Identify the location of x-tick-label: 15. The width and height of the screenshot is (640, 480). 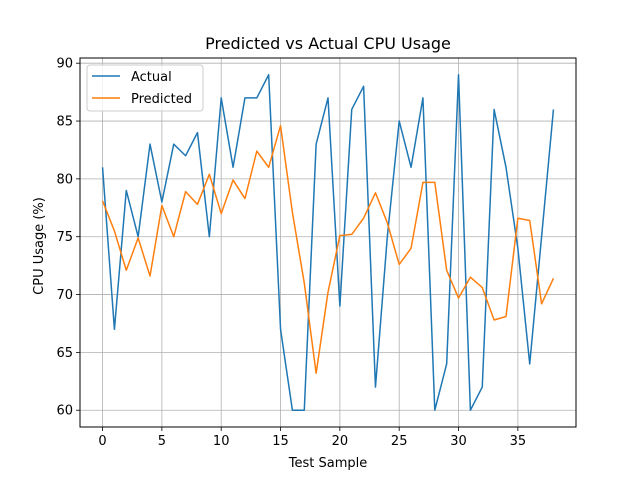
(280, 441).